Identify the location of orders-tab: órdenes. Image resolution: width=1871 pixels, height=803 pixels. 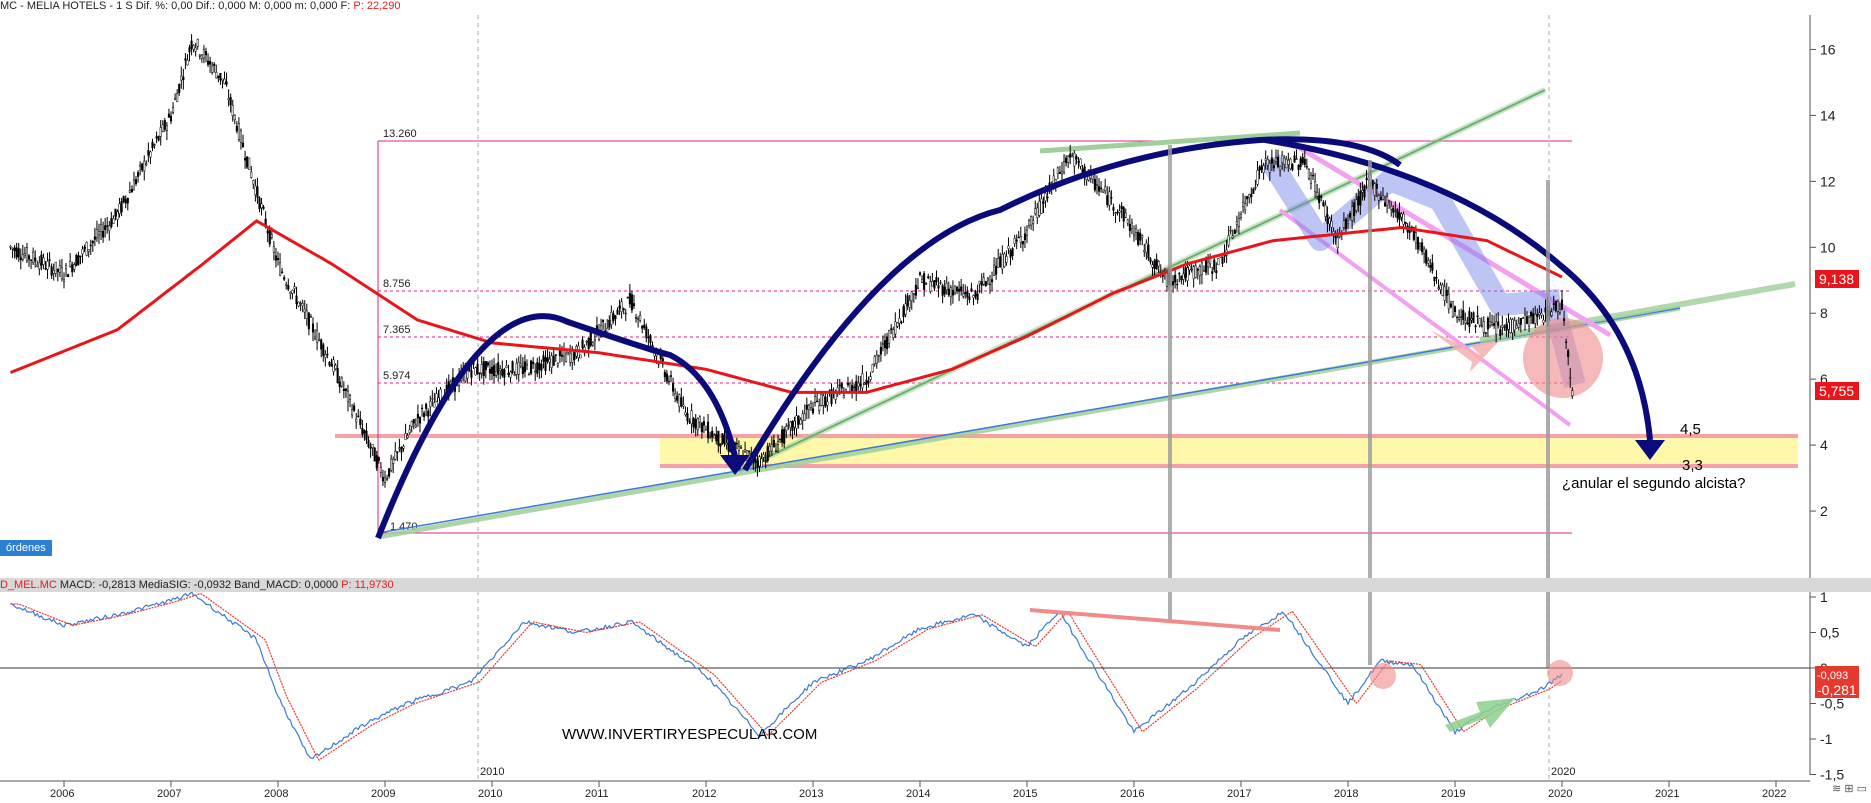
(26, 548).